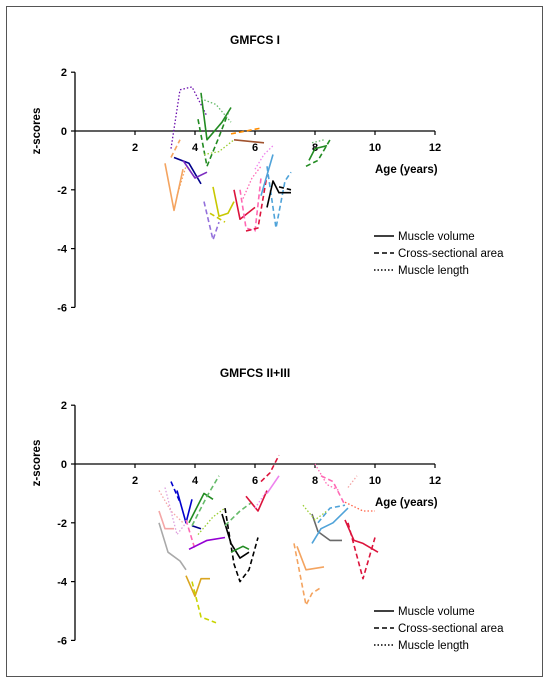 This screenshot has width=550, height=684. What do you see at coordinates (255, 40) in the screenshot?
I see `chart-title: GMFCS I` at bounding box center [255, 40].